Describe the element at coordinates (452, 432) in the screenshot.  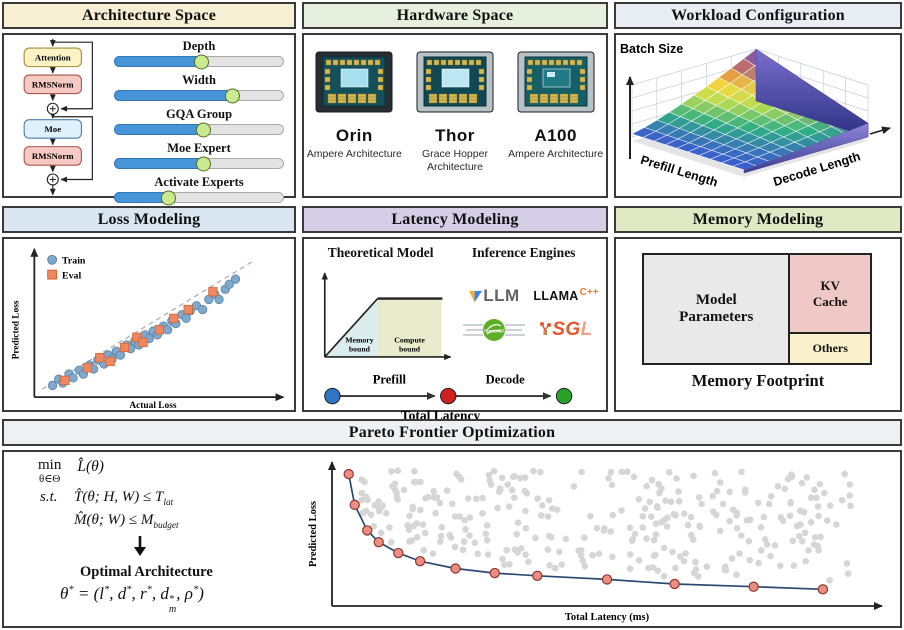
I see `panel-title: Pareto Frontier Optimization` at that location.